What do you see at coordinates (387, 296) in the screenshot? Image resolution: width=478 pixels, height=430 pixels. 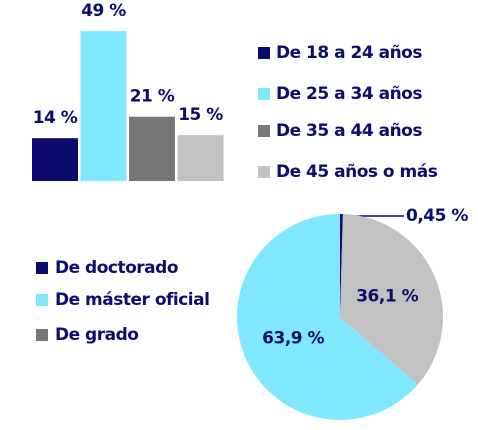 I see `value-label: 36,1 %` at bounding box center [387, 296].